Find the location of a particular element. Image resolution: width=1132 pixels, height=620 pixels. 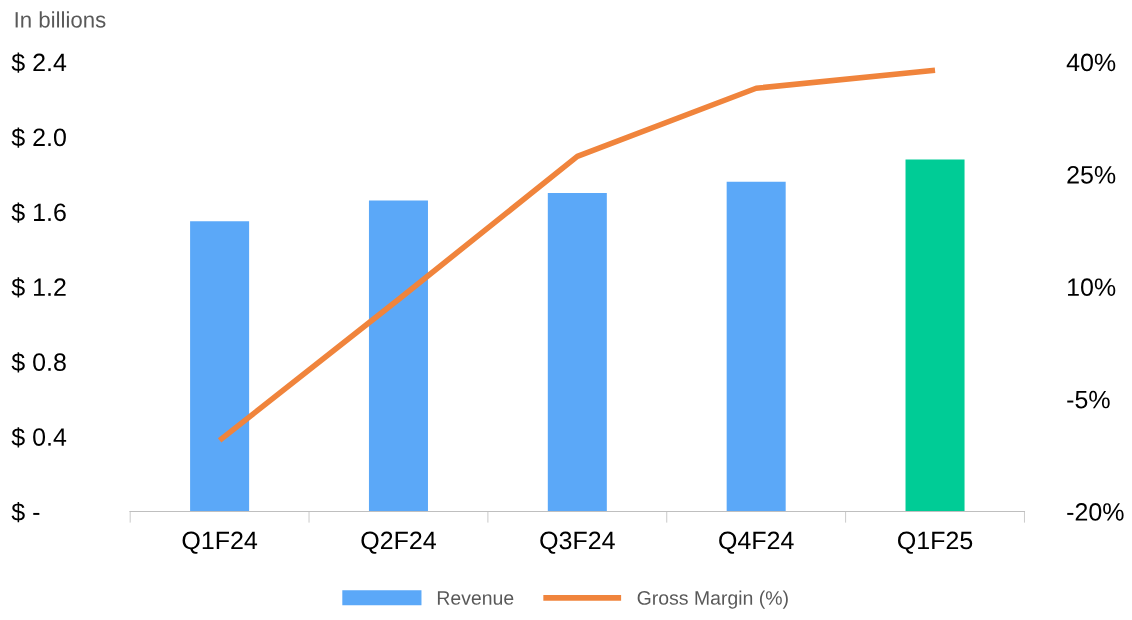

y-tick-label: $ 1.6 is located at coordinates (38, 212).